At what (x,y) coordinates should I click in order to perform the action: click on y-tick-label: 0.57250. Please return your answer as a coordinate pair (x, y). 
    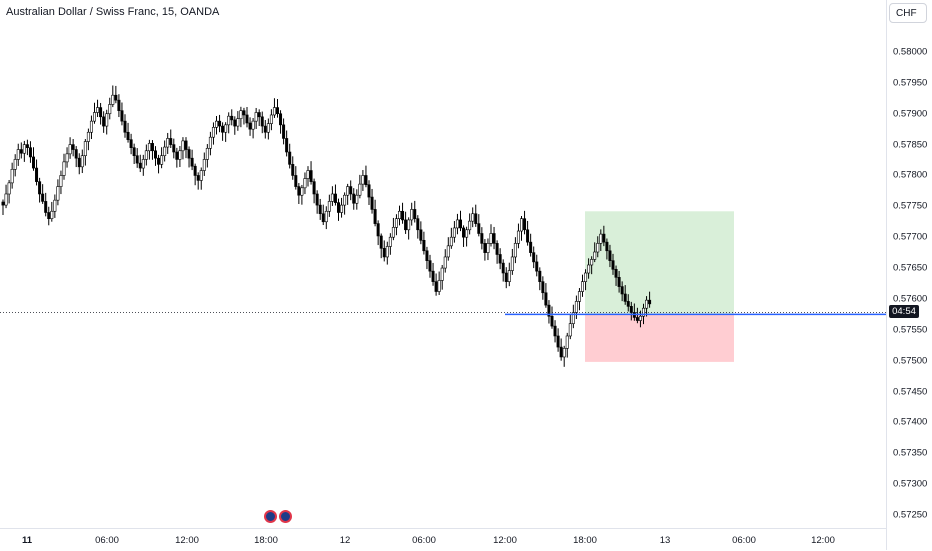
    Looking at the image, I should click on (910, 515).